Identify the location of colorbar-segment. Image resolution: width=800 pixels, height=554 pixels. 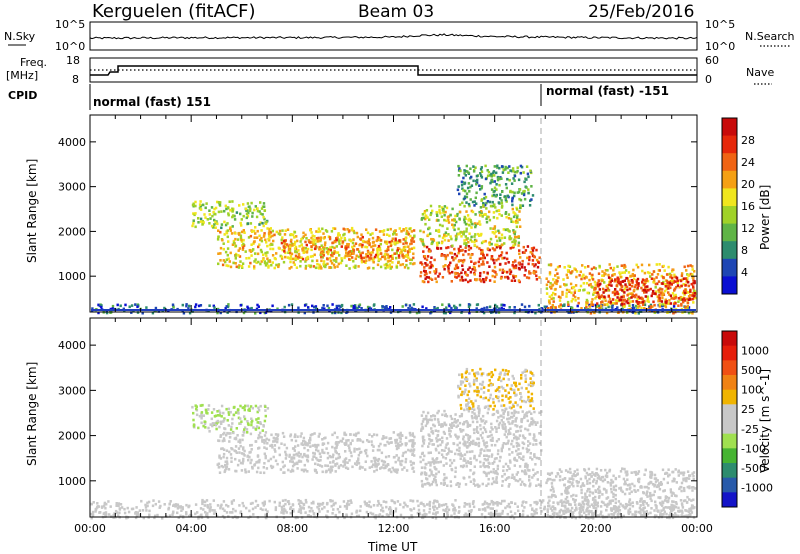
(729, 267).